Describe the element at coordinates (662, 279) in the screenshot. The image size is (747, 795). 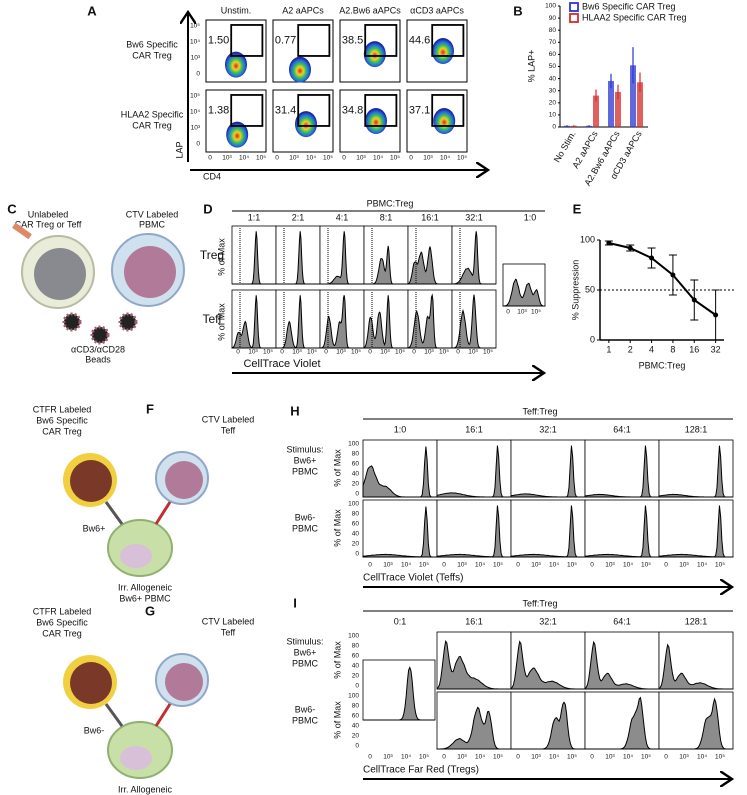
I see `line` at that location.